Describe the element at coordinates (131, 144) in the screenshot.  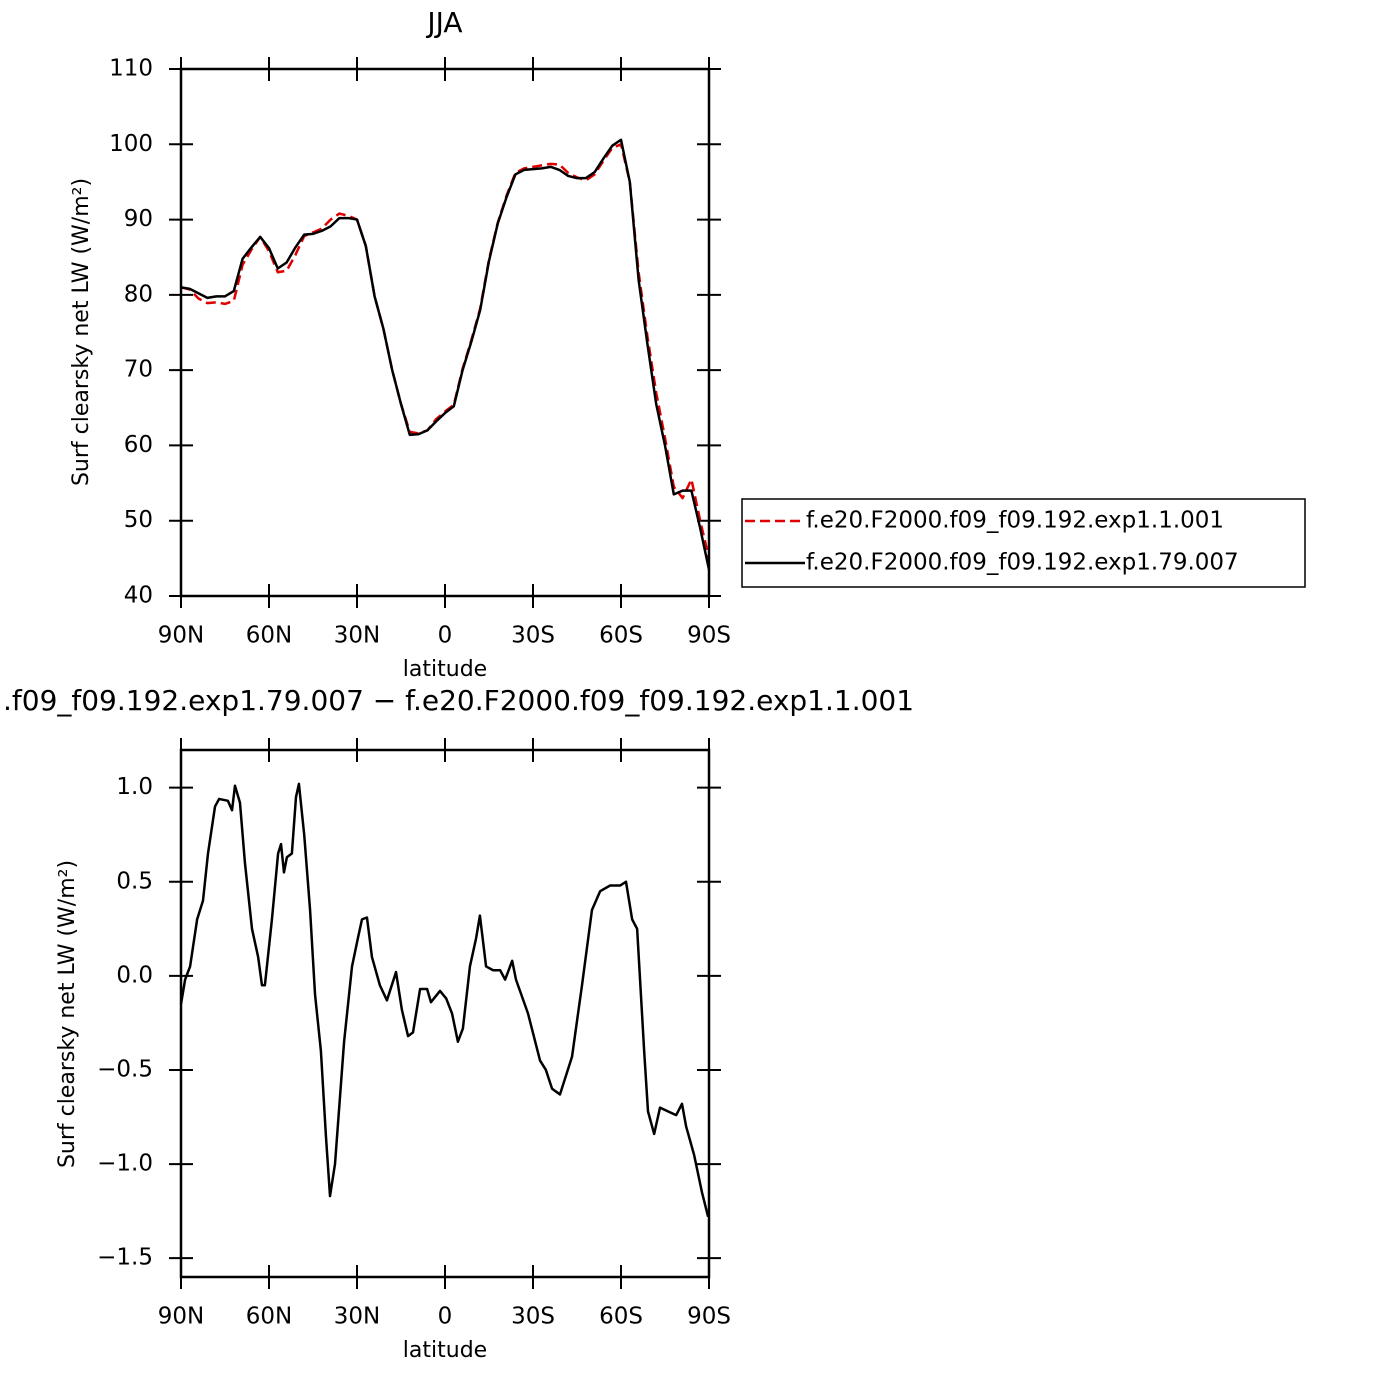
I see `y-tick-label: 100` at that location.